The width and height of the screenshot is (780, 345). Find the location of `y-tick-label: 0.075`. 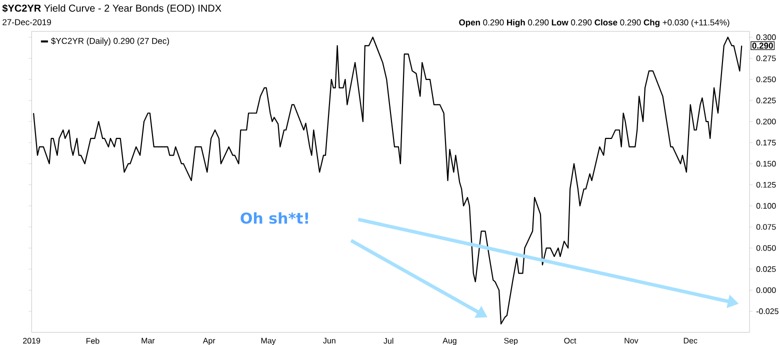

y-tick-label: 0.075 is located at coordinates (766, 227).